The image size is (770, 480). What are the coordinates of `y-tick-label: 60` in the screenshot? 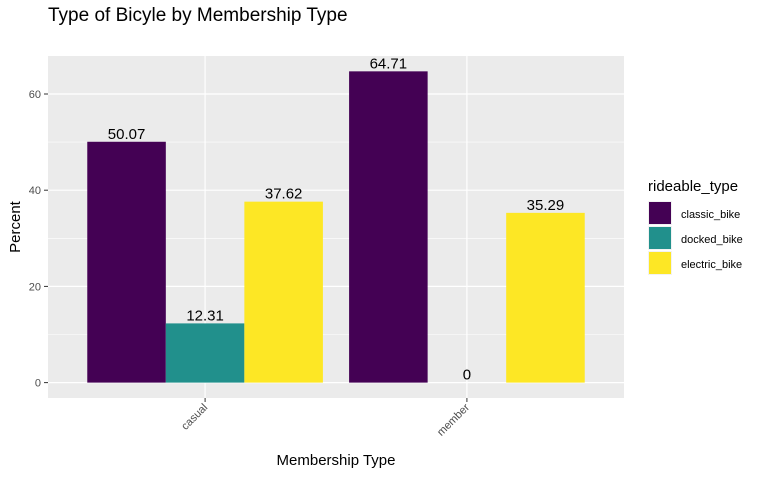 It's located at (35, 95).